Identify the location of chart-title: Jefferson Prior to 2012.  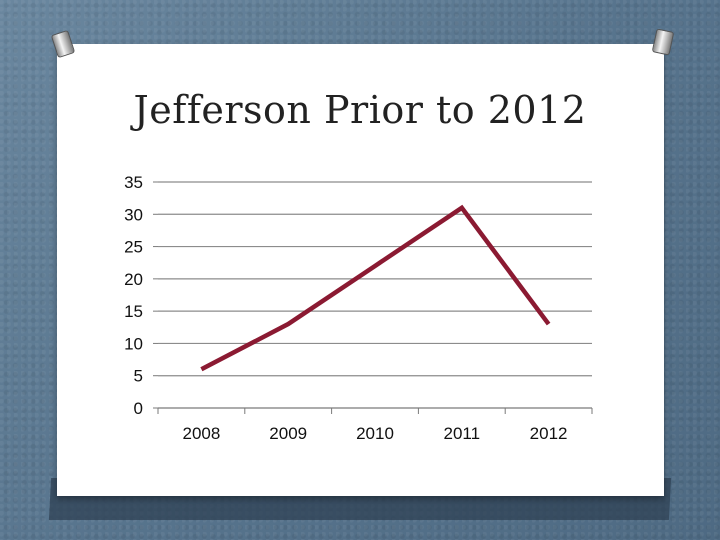
(360, 110).